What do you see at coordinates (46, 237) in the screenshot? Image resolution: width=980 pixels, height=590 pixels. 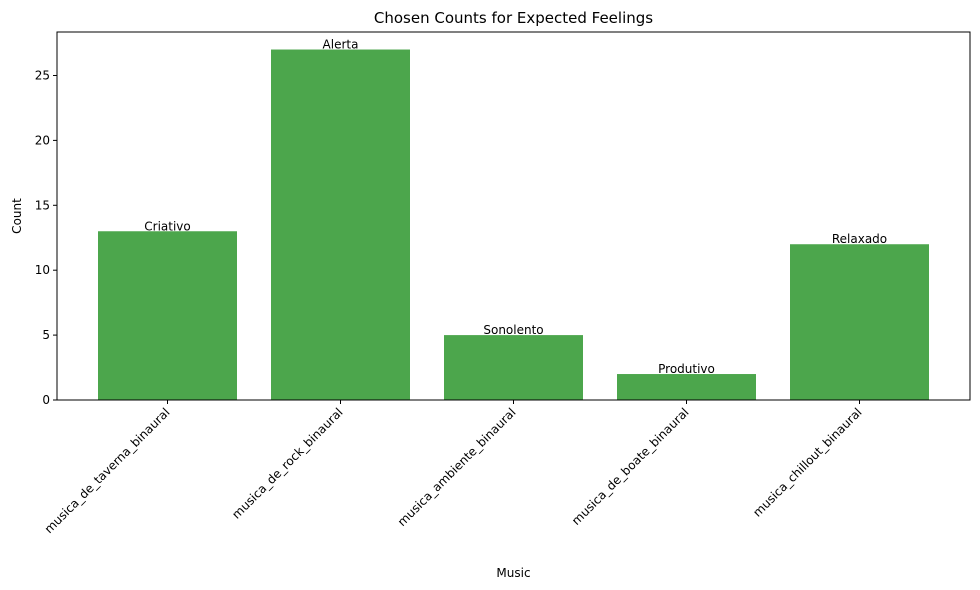 I see `y-axis: 0 5 10 15 20 25` at bounding box center [46, 237].